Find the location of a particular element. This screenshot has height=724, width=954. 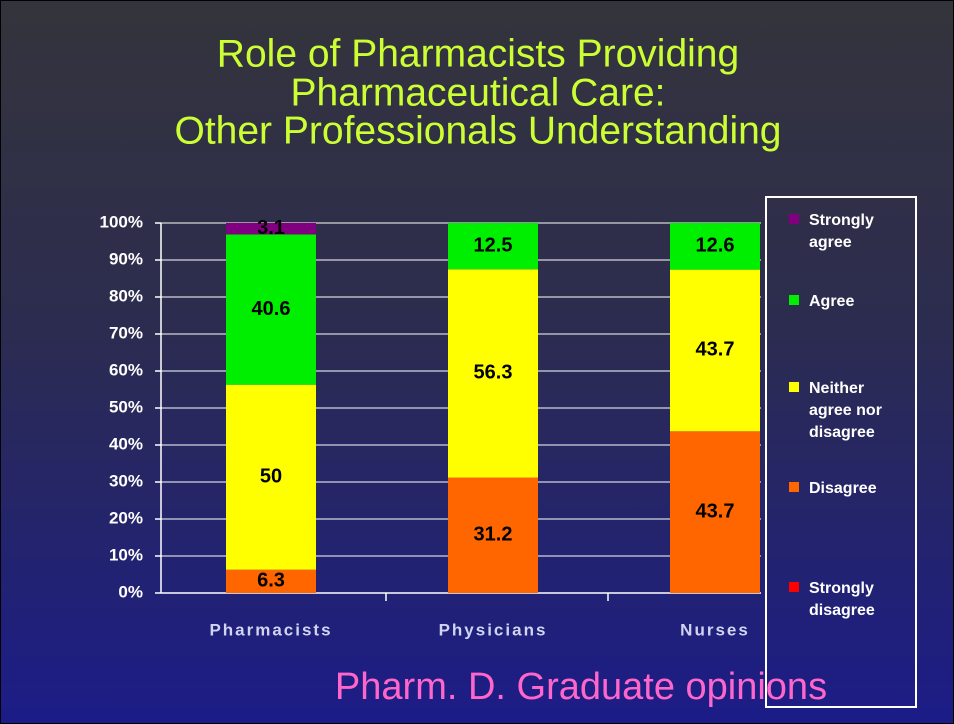

legend-label: Strongly agree is located at coordinates (841, 231).